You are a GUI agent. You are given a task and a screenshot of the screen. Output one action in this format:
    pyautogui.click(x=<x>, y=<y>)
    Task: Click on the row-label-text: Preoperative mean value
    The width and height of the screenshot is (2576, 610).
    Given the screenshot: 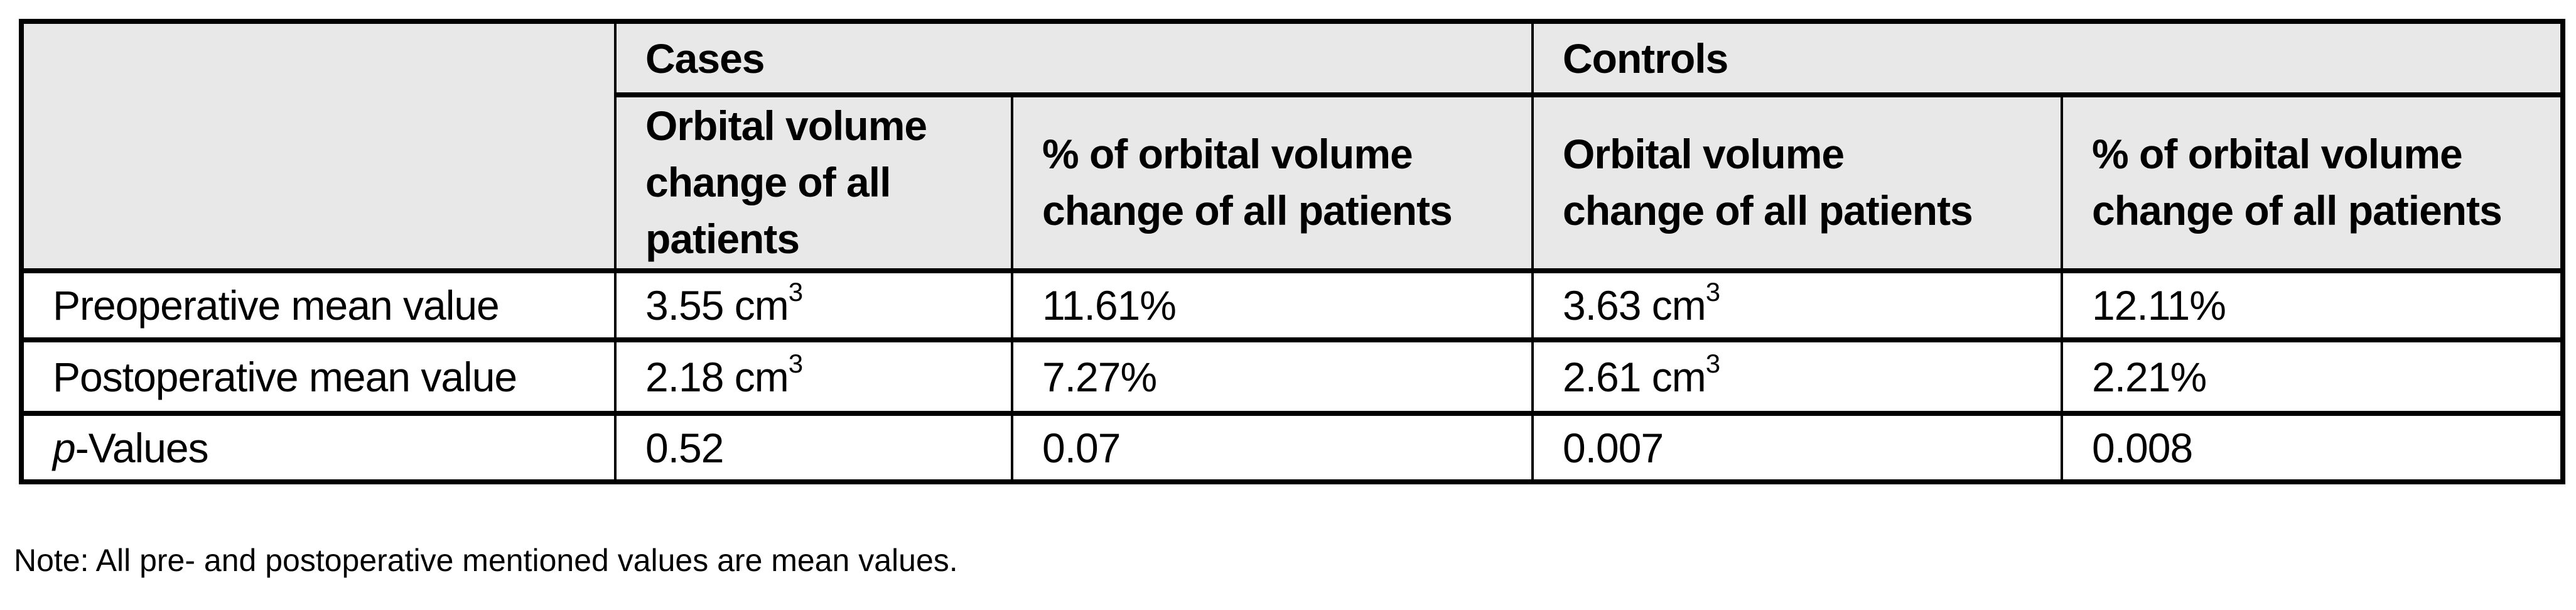 What is the action you would take?
    pyautogui.click(x=276, y=305)
    